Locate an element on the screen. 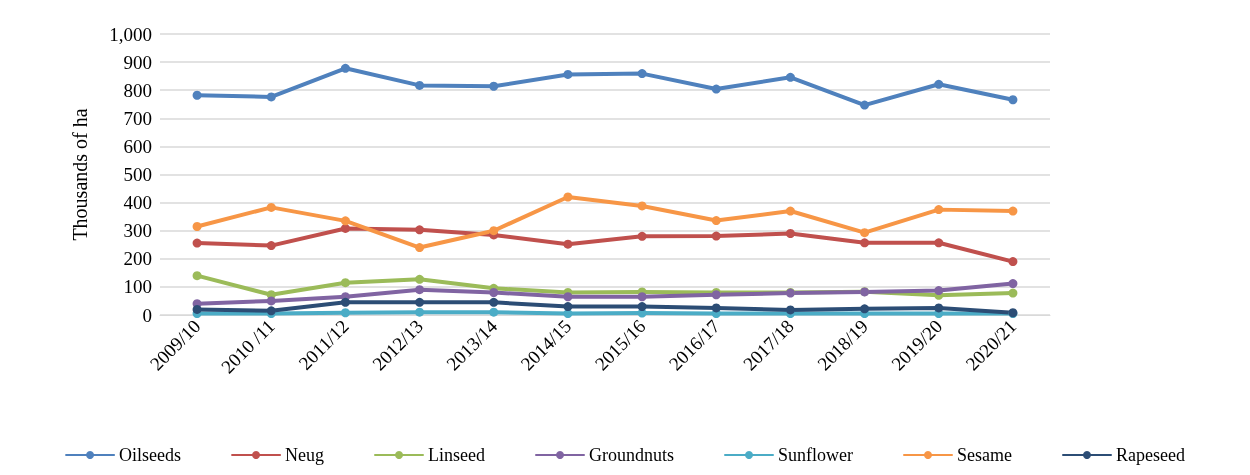  y-tick-label: 600 is located at coordinates (137, 146).